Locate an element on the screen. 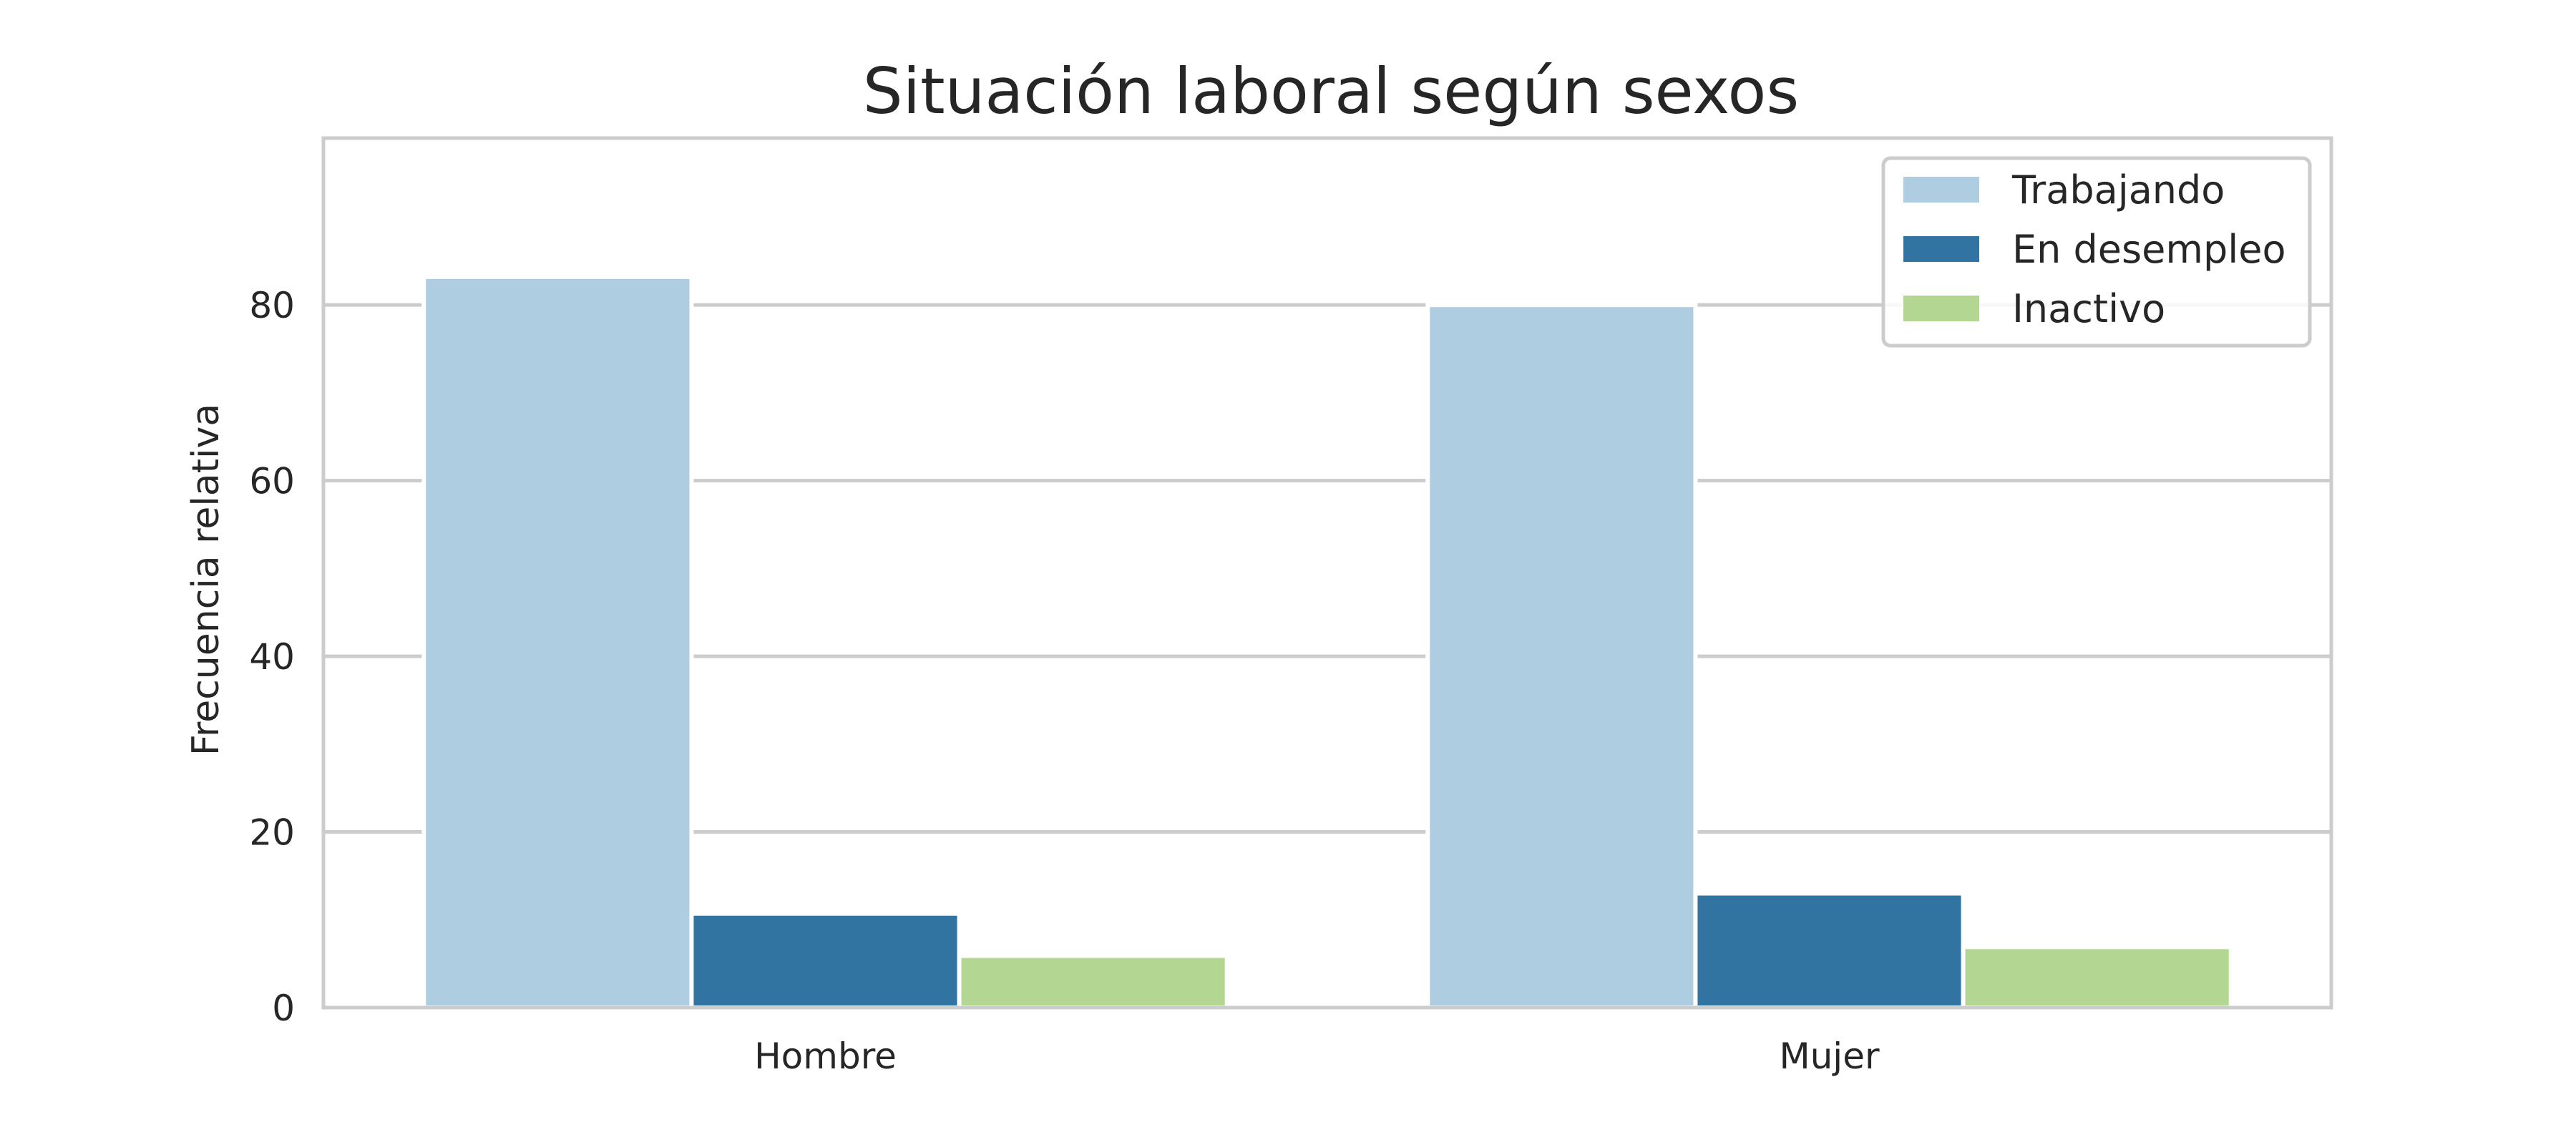 This screenshot has width=2576, height=1145. legend-swatch-trabajando is located at coordinates (1941, 190).